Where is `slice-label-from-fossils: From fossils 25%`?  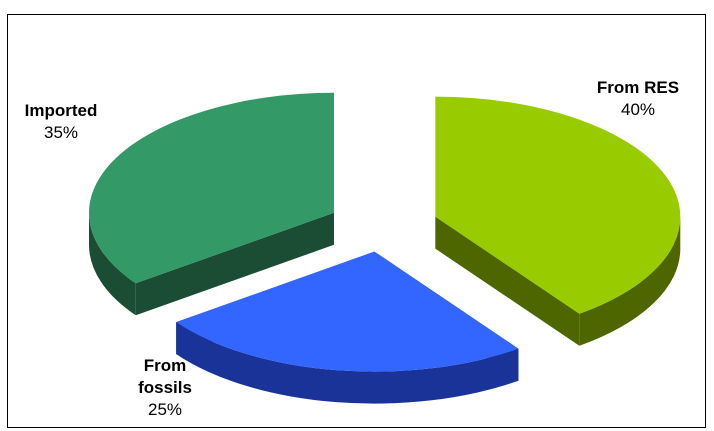 slice-label-from-fossils: From fossils 25% is located at coordinates (165, 388).